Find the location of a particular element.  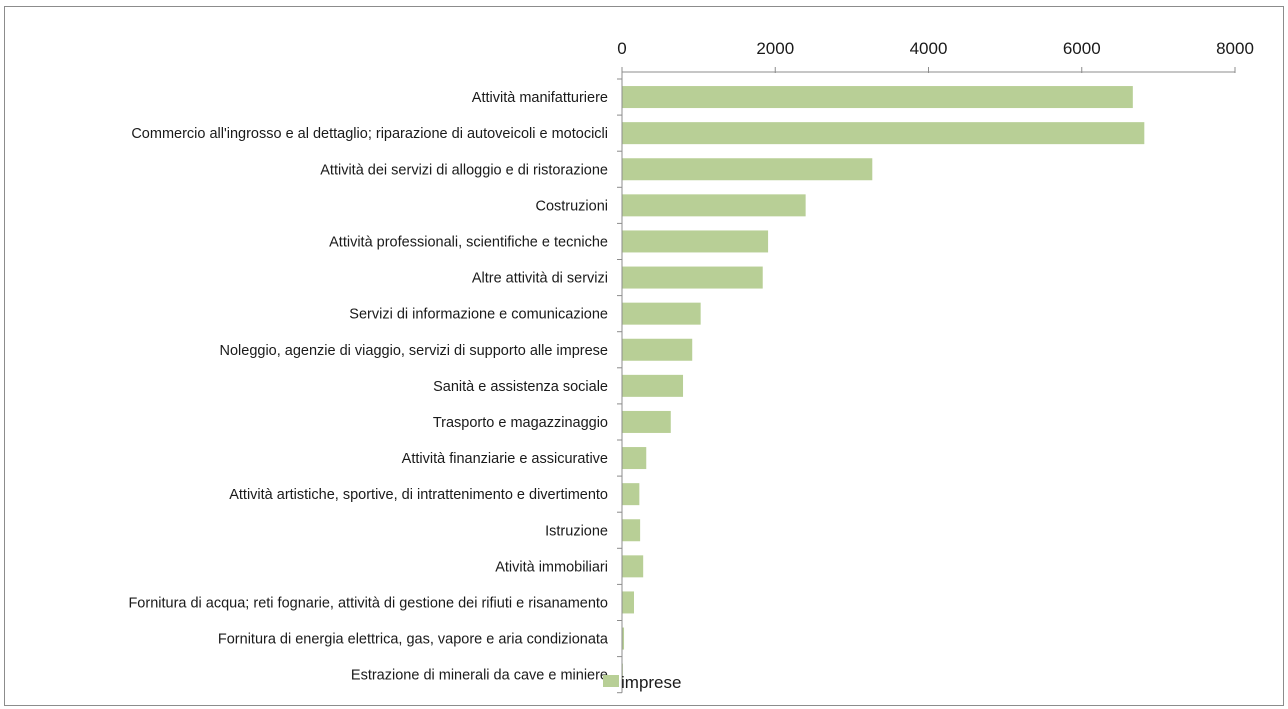

x-tick-label: 2000 is located at coordinates (775, 48).